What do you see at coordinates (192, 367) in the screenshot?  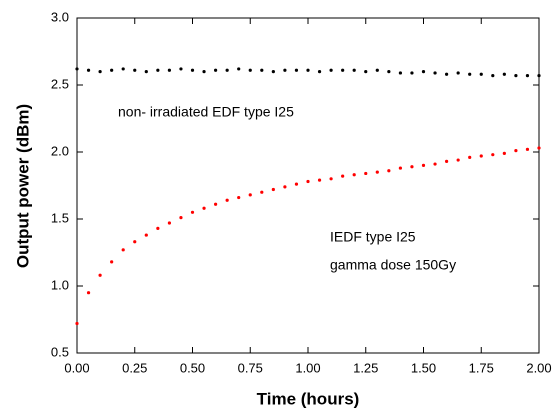 I see `x-tick-label: 0.50` at bounding box center [192, 367].